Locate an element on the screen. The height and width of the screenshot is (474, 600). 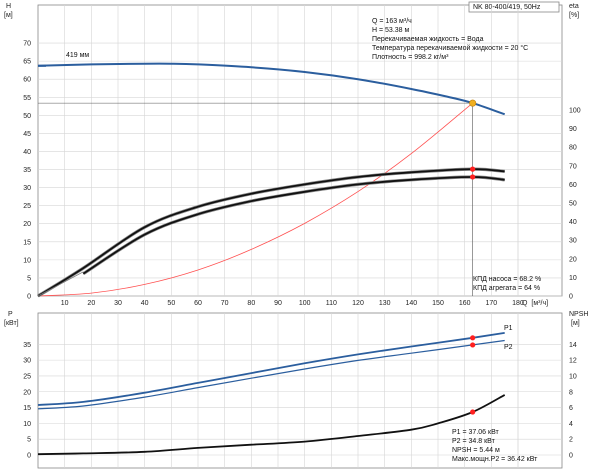
x-tick-label: 50 is located at coordinates (171, 303).